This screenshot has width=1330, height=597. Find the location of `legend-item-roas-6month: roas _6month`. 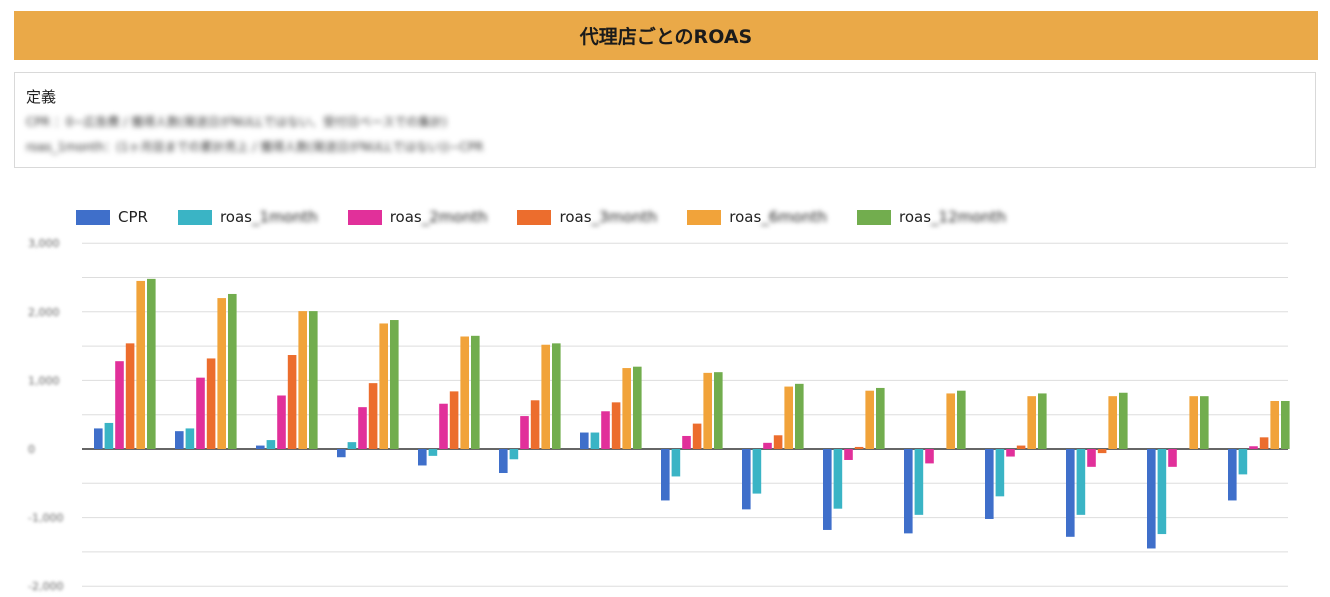

legend-item-roas-6month: roas _6month is located at coordinates (757, 217).